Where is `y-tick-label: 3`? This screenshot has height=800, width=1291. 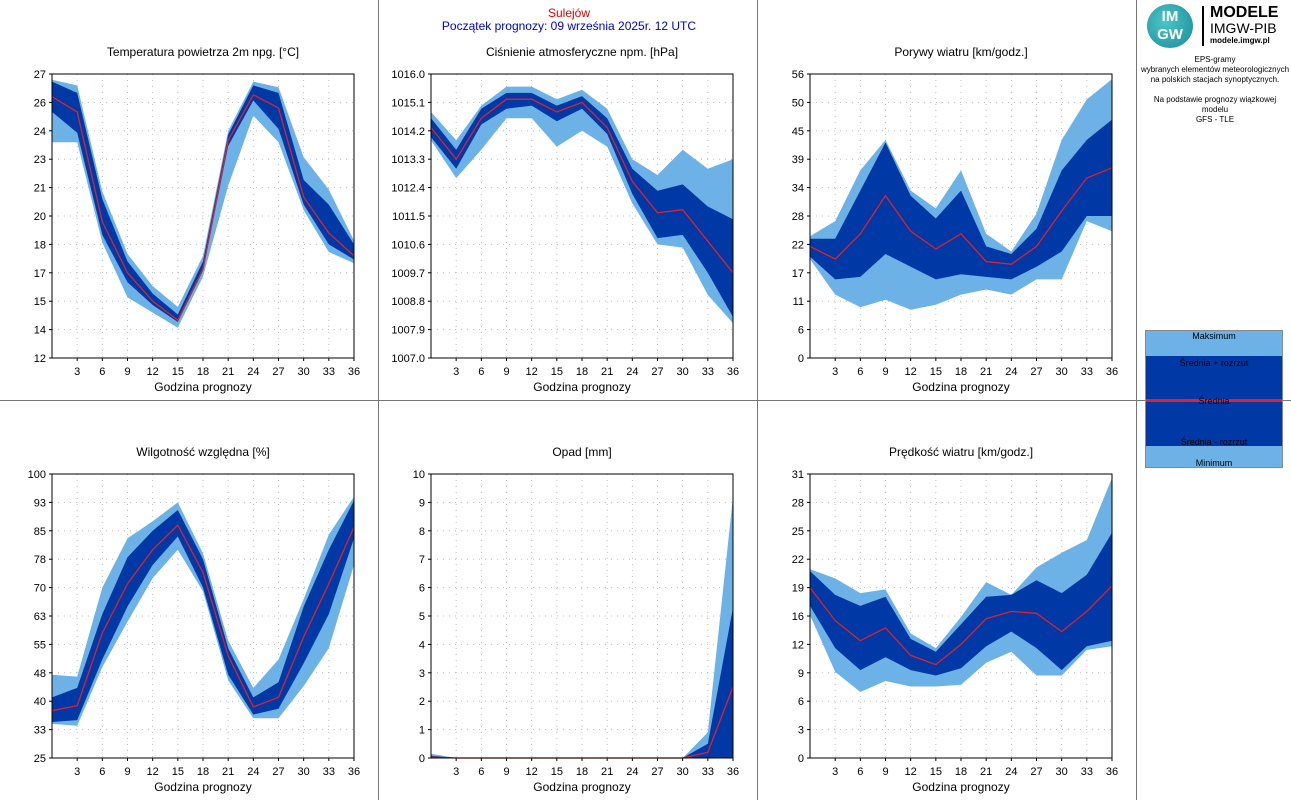
y-tick-label: 3 is located at coordinates (801, 731).